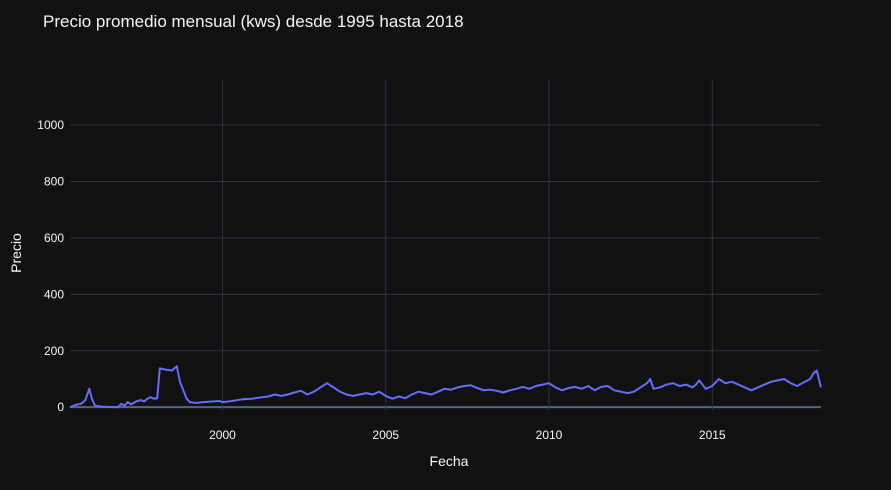 This screenshot has height=490, width=891. What do you see at coordinates (16, 253) in the screenshot?
I see `y-axis-title: Precio` at bounding box center [16, 253].